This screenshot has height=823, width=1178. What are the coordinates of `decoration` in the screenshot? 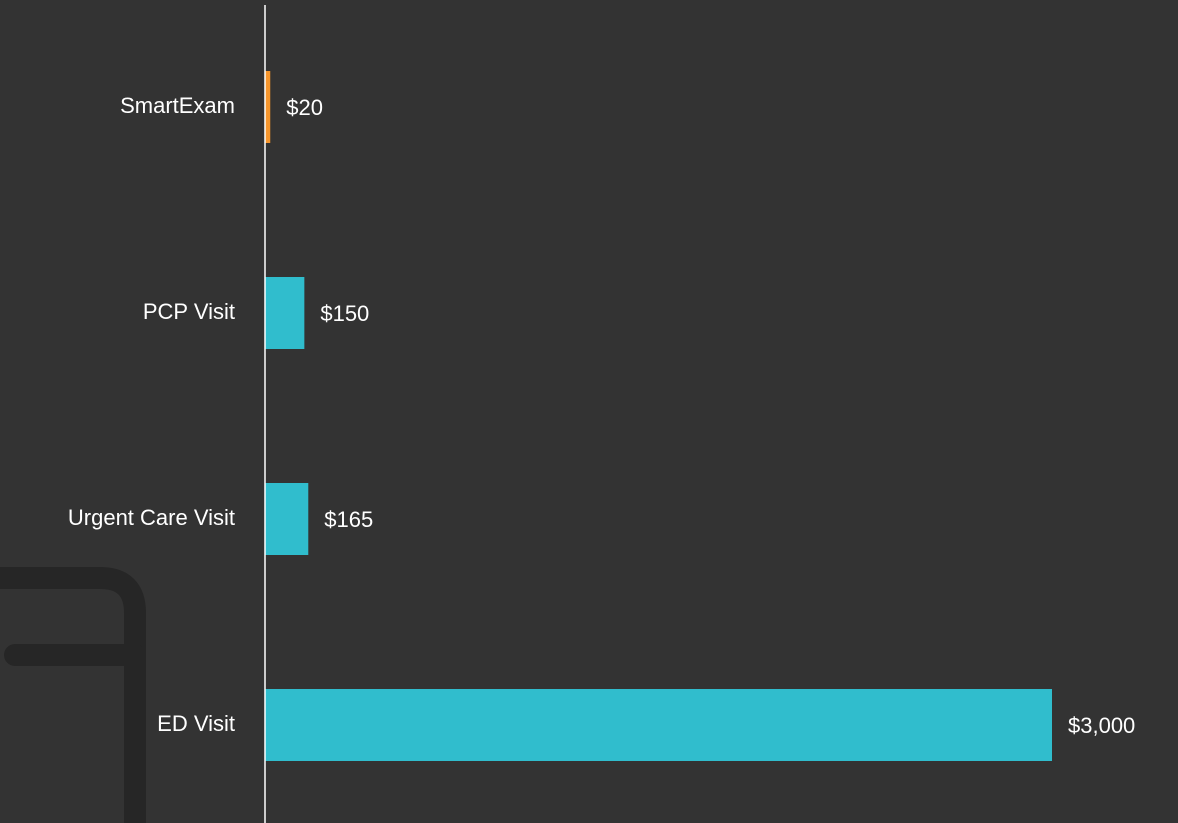 It's located at (73, 695).